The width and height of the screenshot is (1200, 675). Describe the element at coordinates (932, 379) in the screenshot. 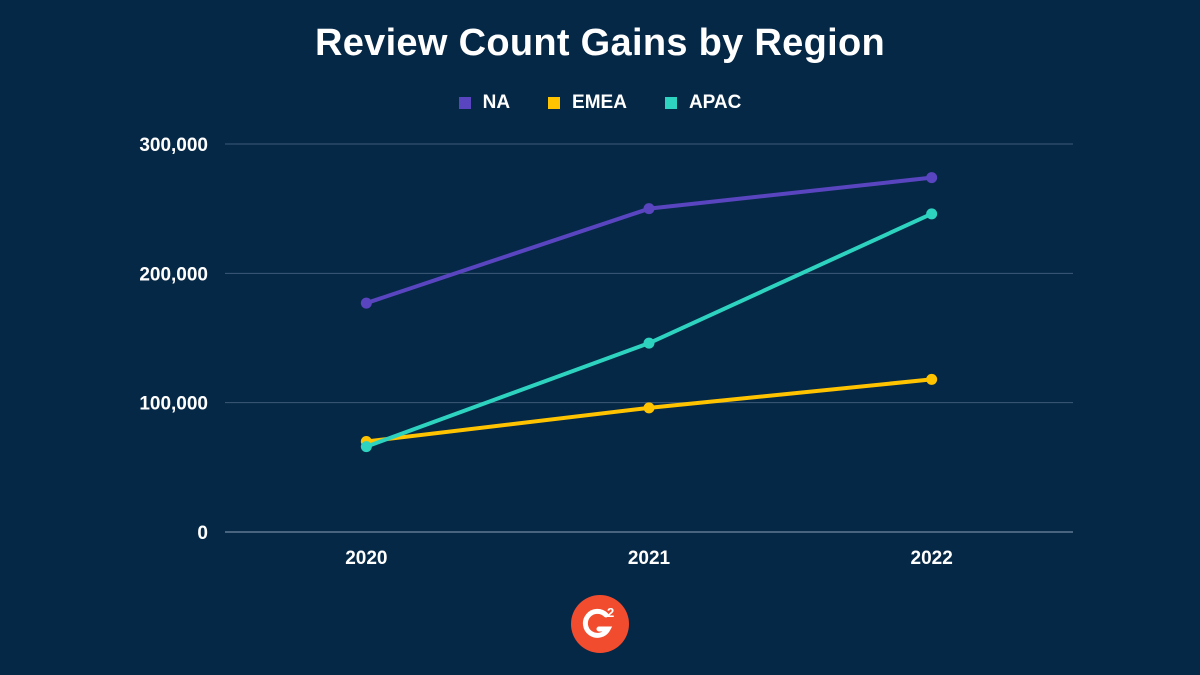

I see `data-point-emea-2022` at that location.